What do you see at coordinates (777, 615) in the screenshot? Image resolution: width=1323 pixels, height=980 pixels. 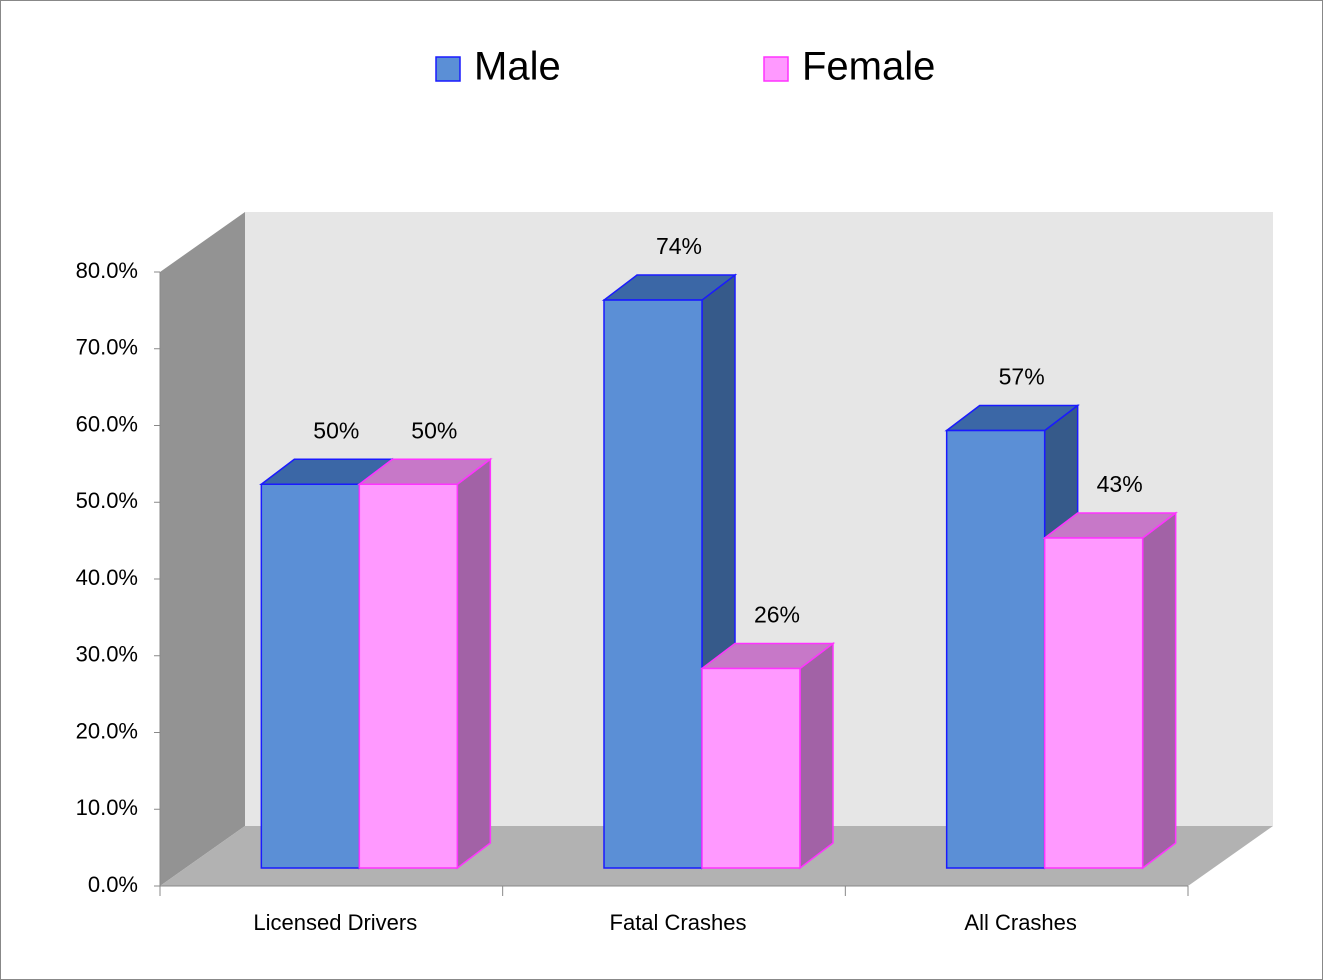 I see `value-label: 26%` at bounding box center [777, 615].